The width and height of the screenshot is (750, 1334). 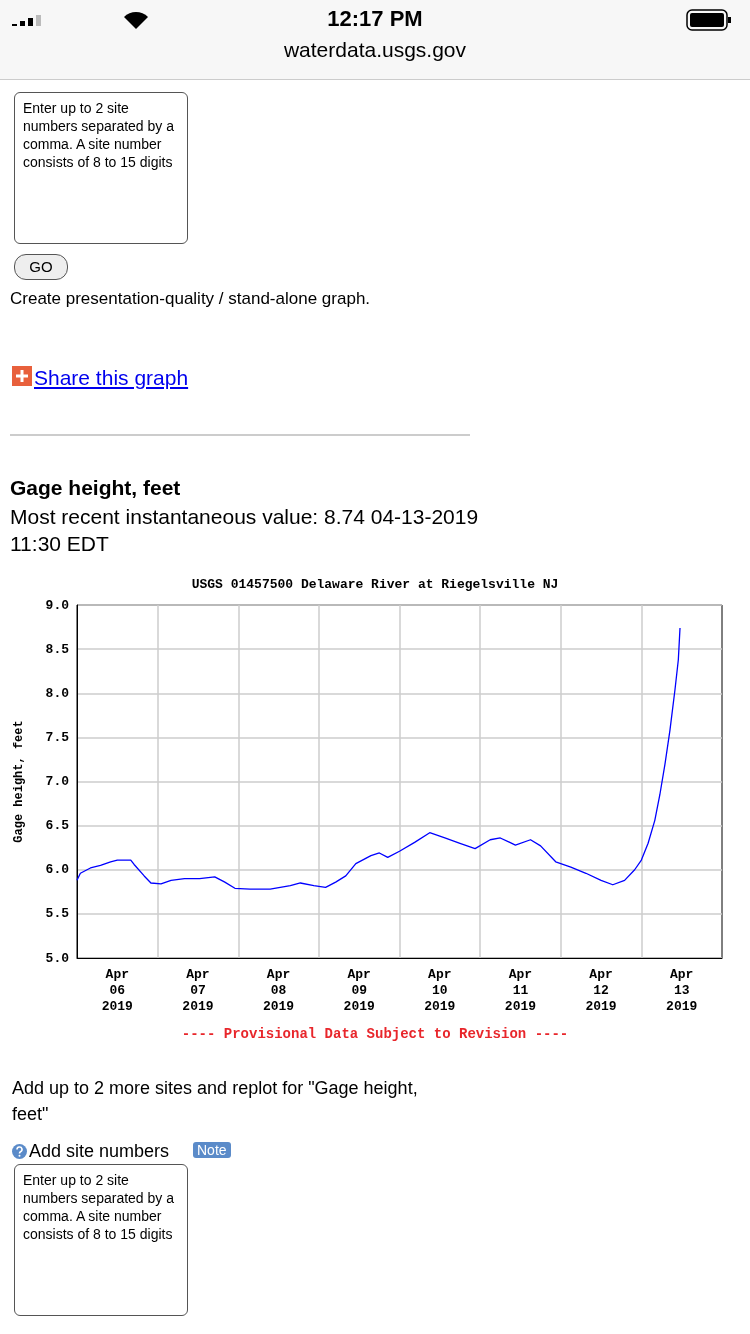 What do you see at coordinates (375, 19) in the screenshot?
I see `text: 12:17 PM` at bounding box center [375, 19].